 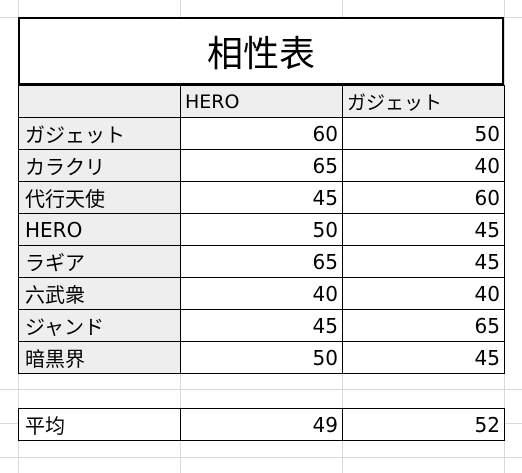 What do you see at coordinates (99, 261) in the screenshot?
I see `row-label: ラギア` at bounding box center [99, 261].